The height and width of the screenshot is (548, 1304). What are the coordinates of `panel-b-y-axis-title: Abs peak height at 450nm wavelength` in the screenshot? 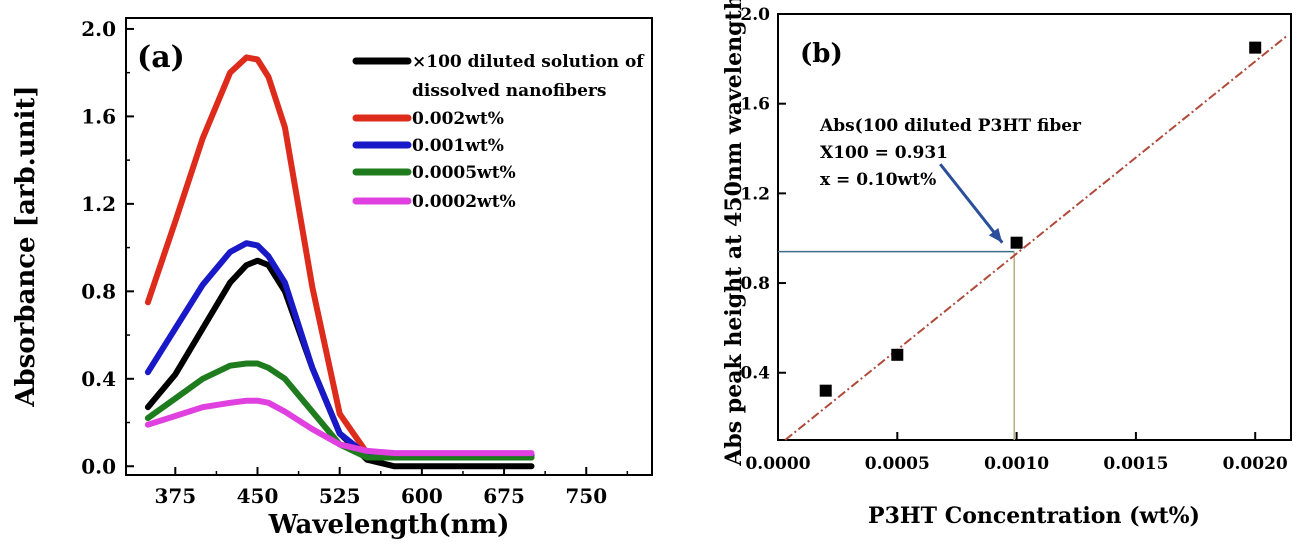 It's located at (734, 233).